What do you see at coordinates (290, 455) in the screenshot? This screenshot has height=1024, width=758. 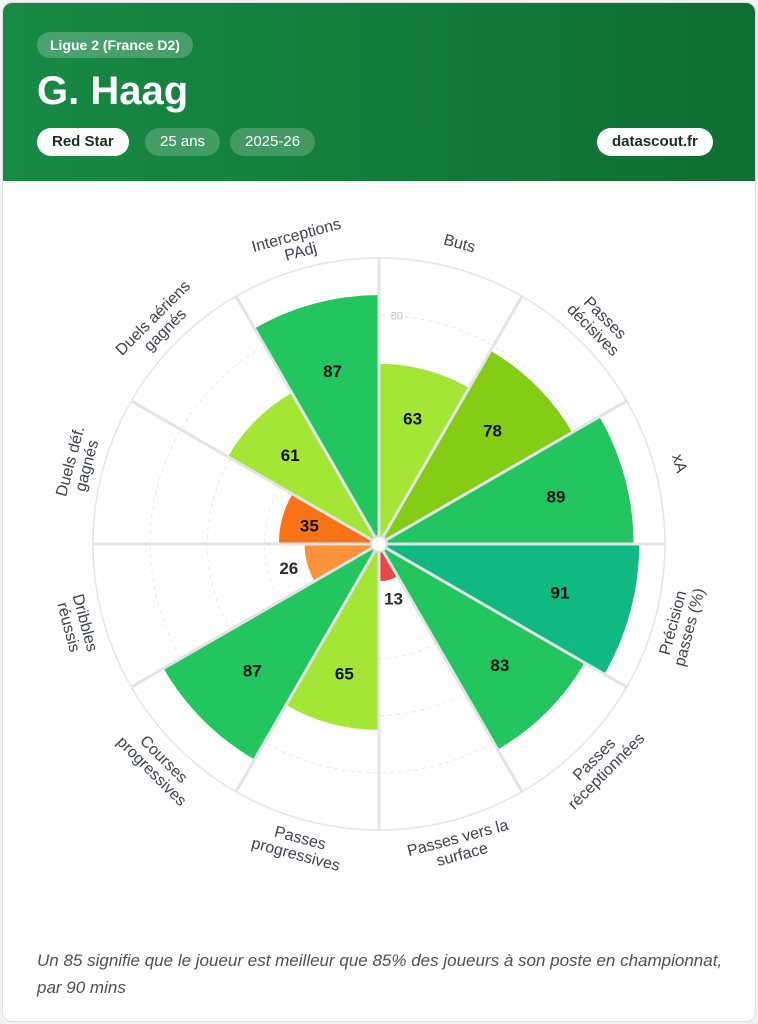 I see `radar-value-label: 61` at bounding box center [290, 455].